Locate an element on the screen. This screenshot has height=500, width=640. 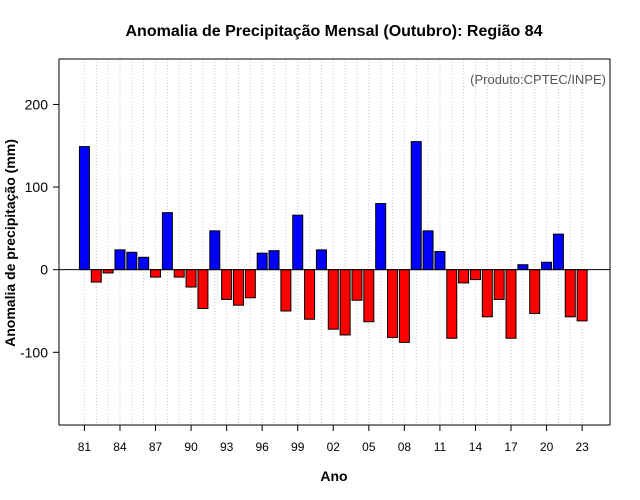
bar-1995: 1995: -34 is located at coordinates (250, 284).